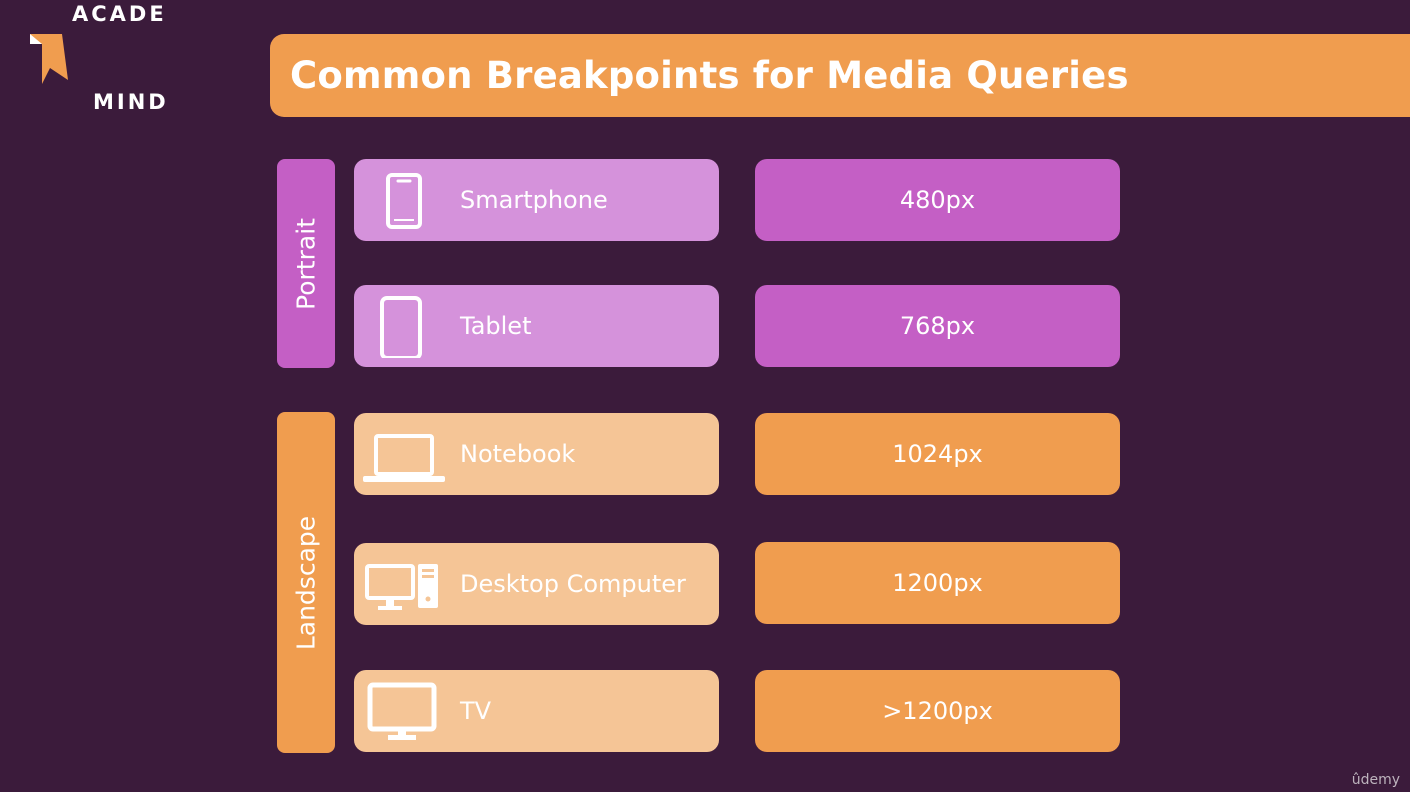 This screenshot has width=1410, height=792. I want to click on breakpoint-desktop: 1200px, so click(937, 583).